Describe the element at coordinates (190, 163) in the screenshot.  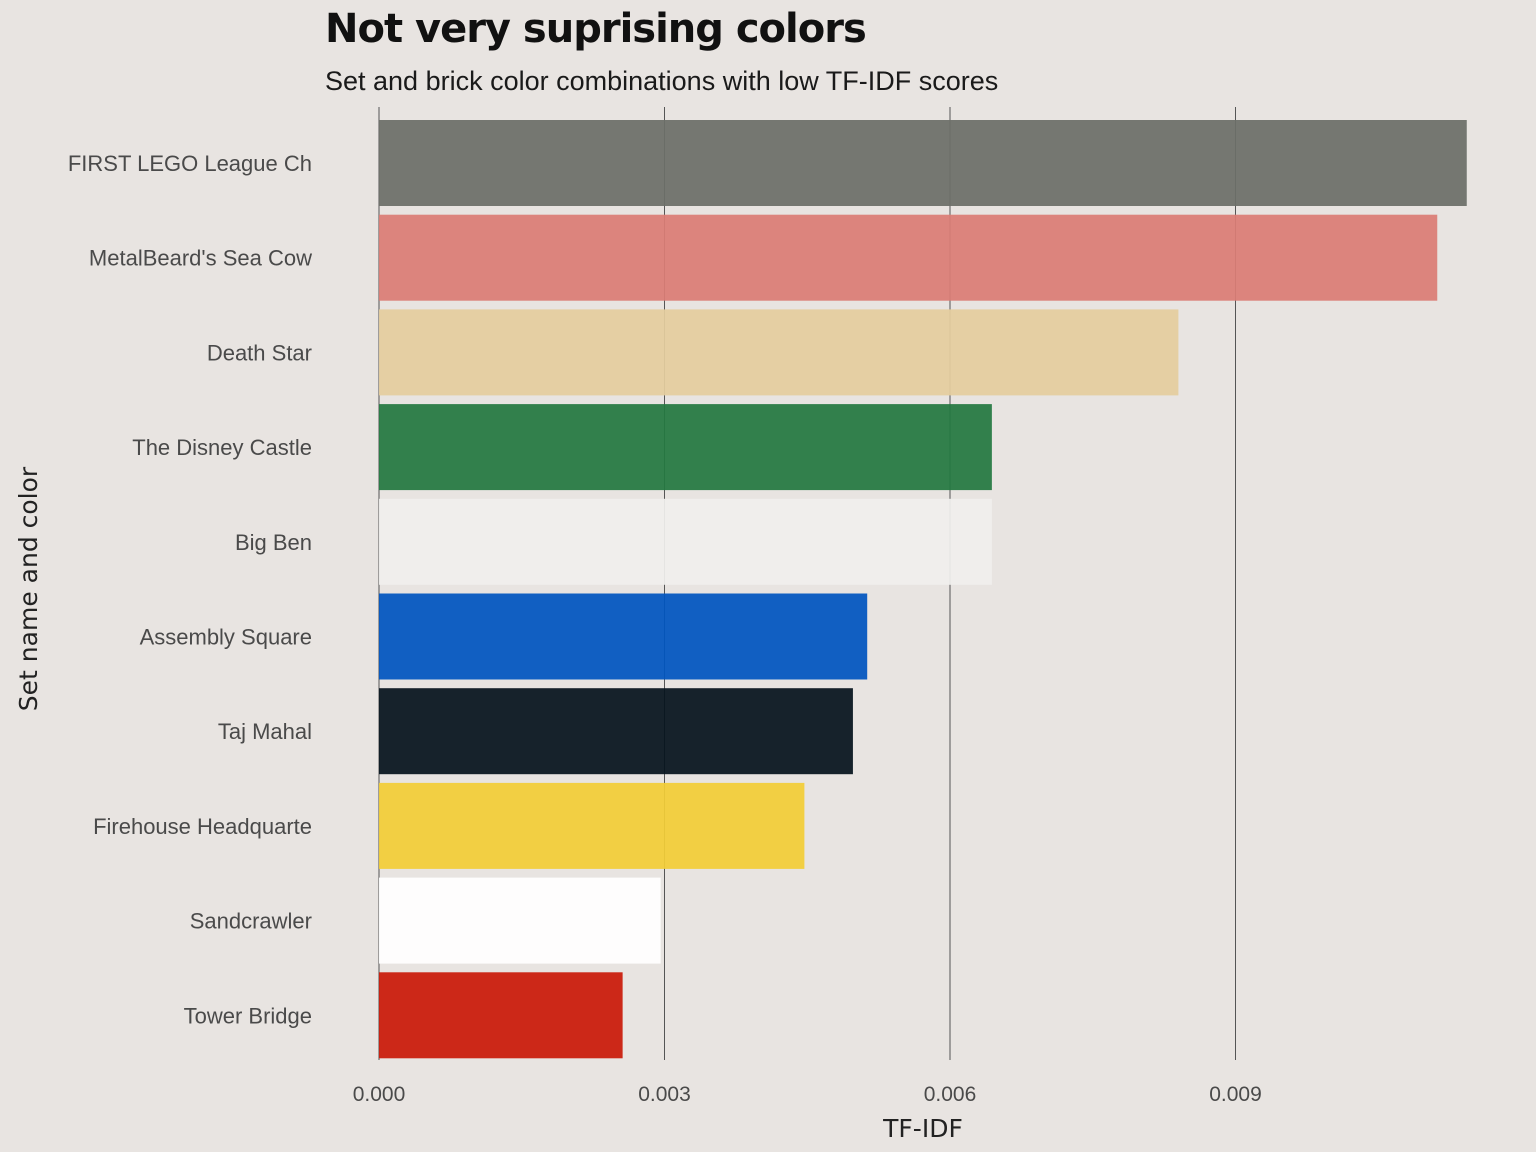
I see `category-label: FIRST LEGO League Ch` at that location.